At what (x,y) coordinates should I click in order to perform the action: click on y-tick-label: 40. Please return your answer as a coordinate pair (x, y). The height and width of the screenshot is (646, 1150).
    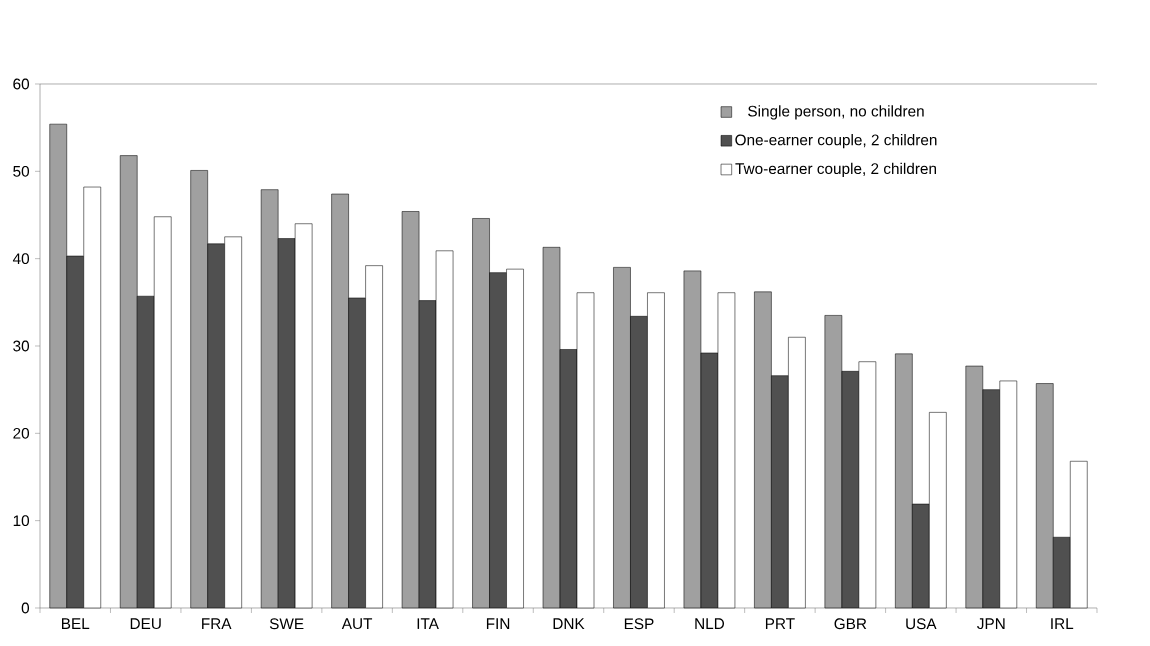
    Looking at the image, I should click on (21, 259).